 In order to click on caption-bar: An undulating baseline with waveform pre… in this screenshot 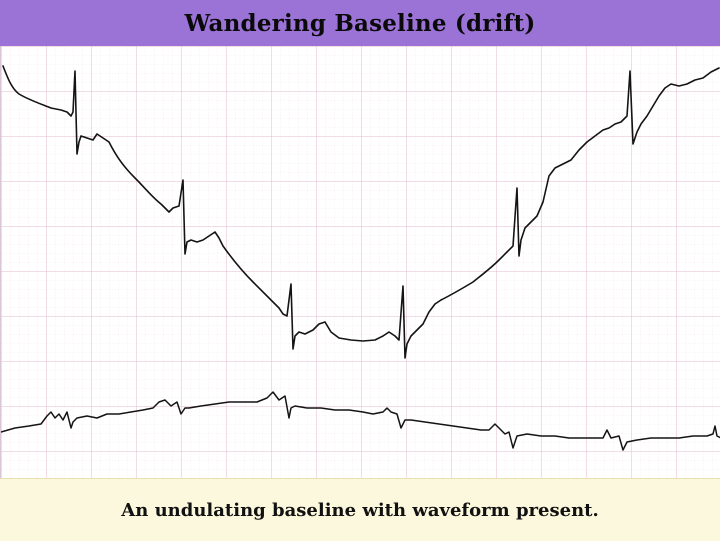, I will do `click(360, 509)`.